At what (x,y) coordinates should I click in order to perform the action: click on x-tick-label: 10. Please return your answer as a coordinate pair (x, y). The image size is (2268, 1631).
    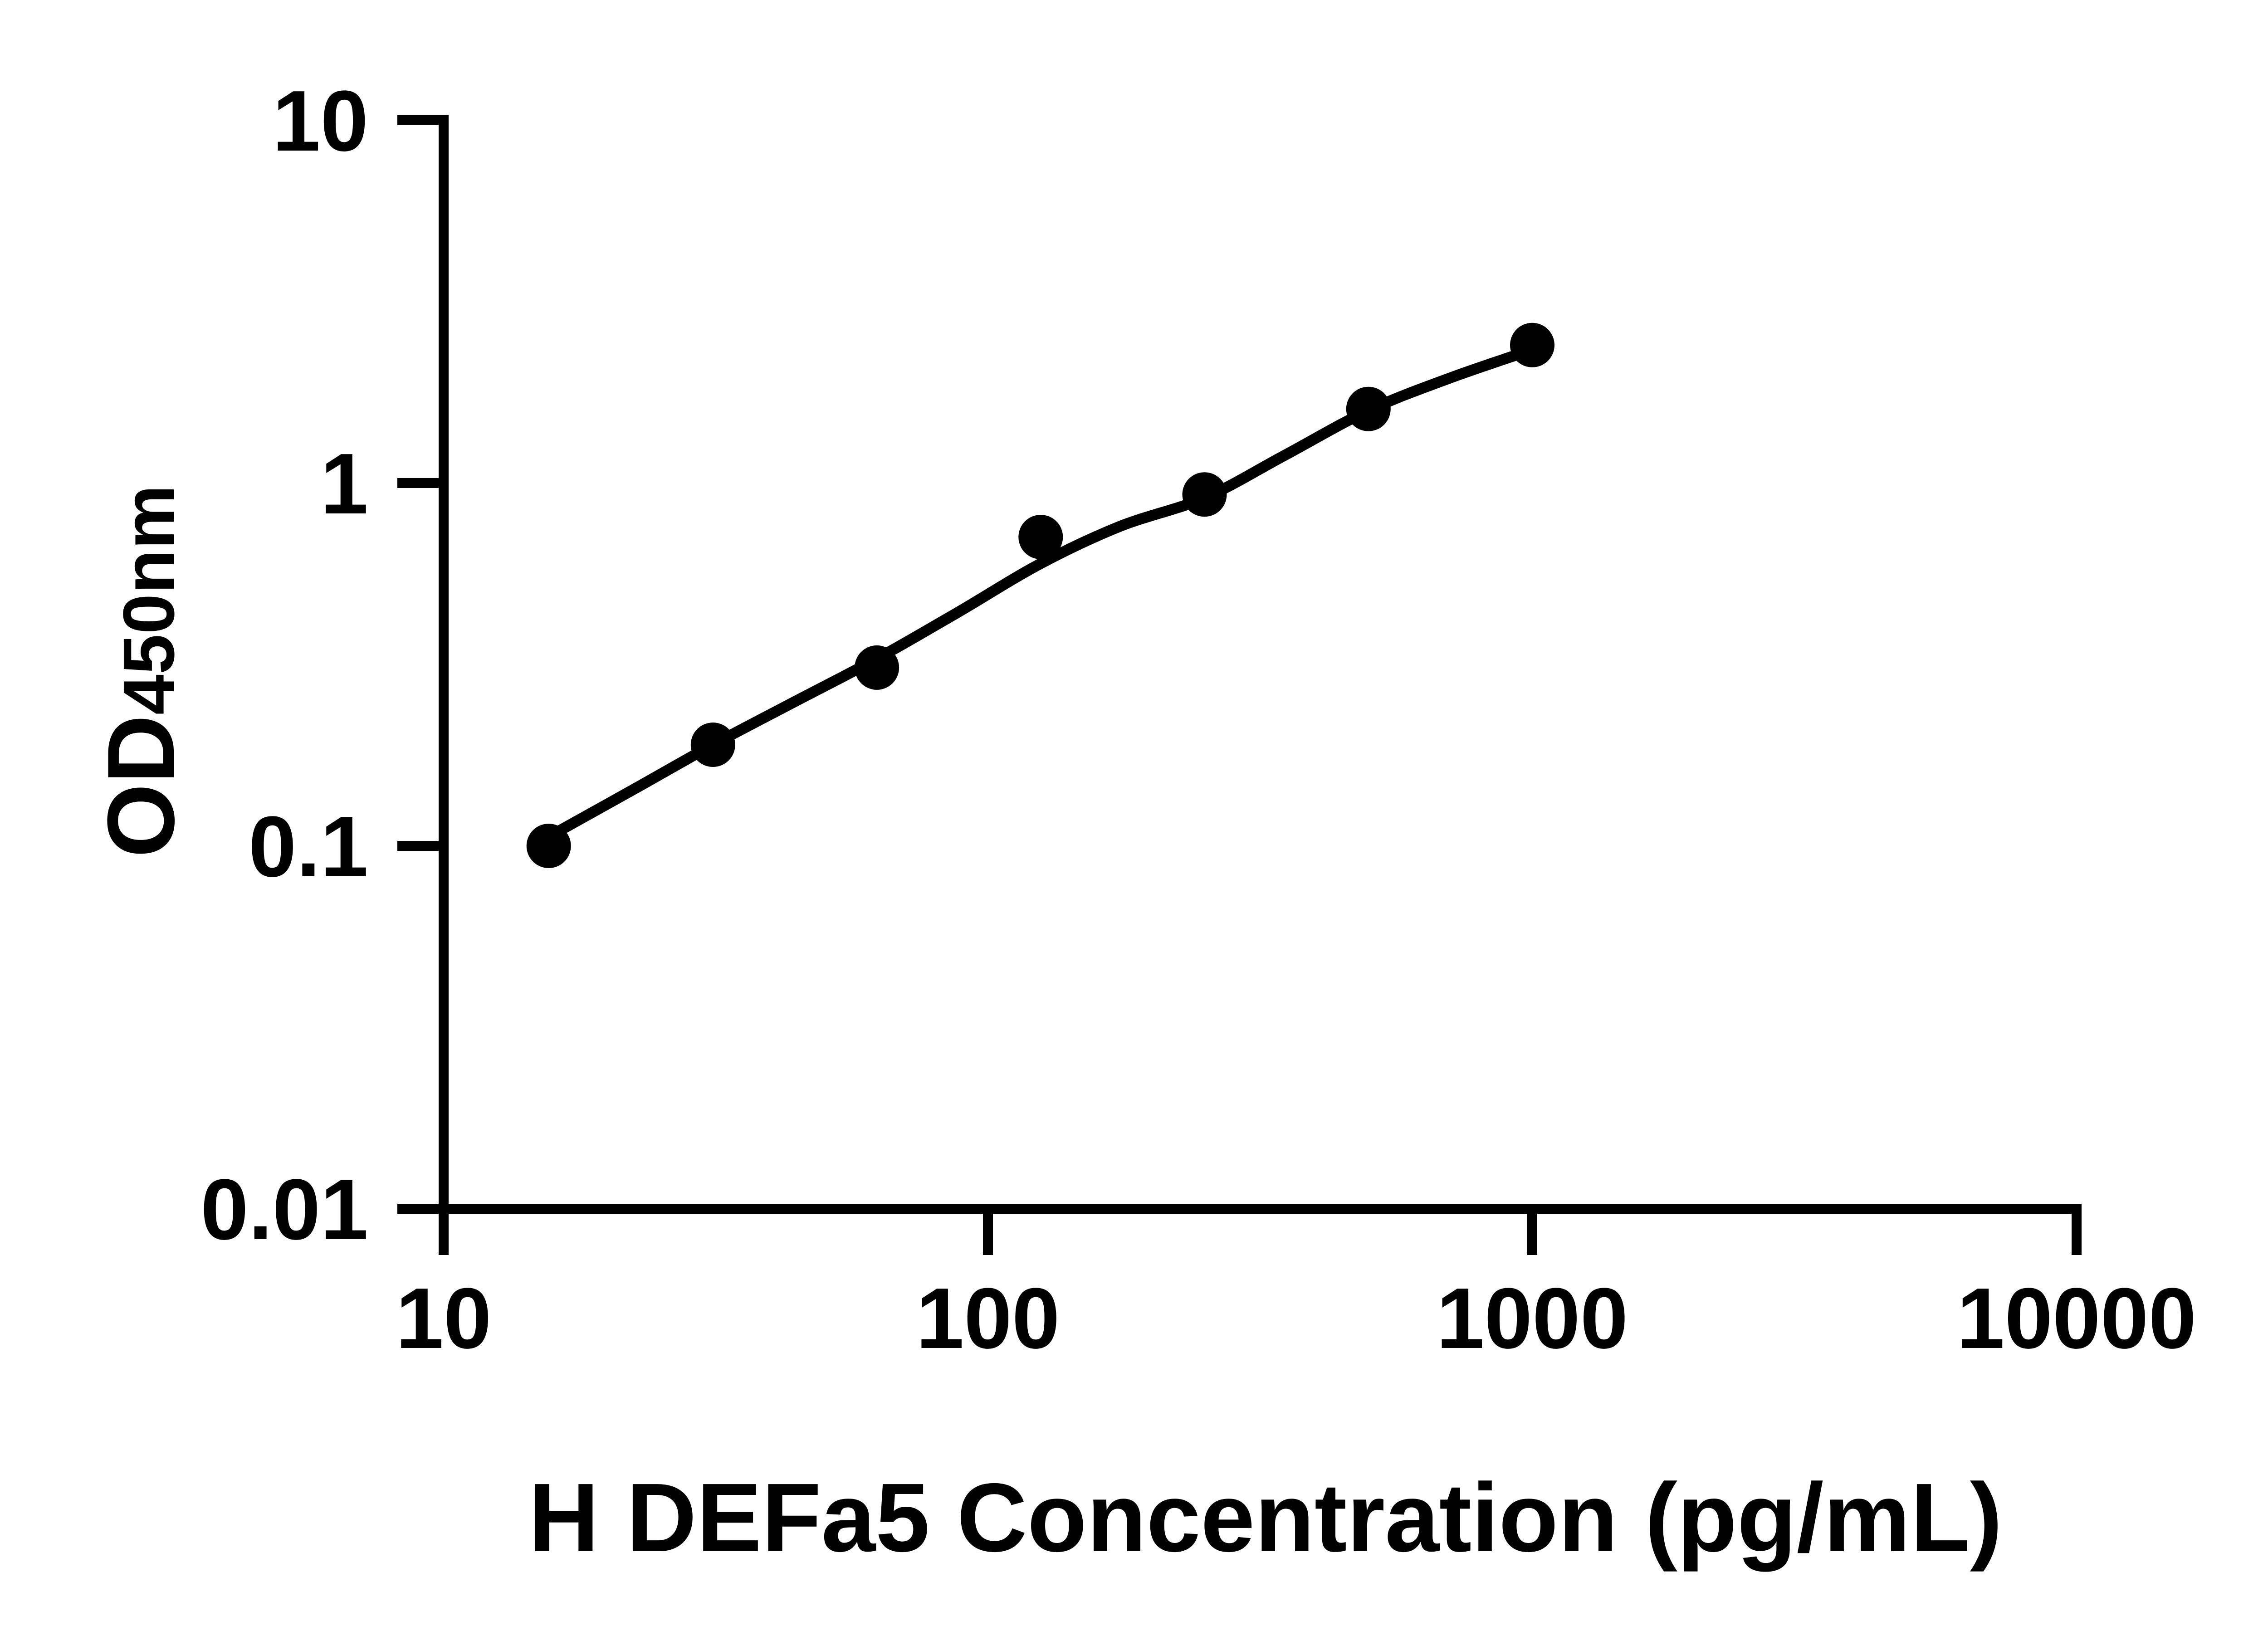
    Looking at the image, I should click on (443, 1319).